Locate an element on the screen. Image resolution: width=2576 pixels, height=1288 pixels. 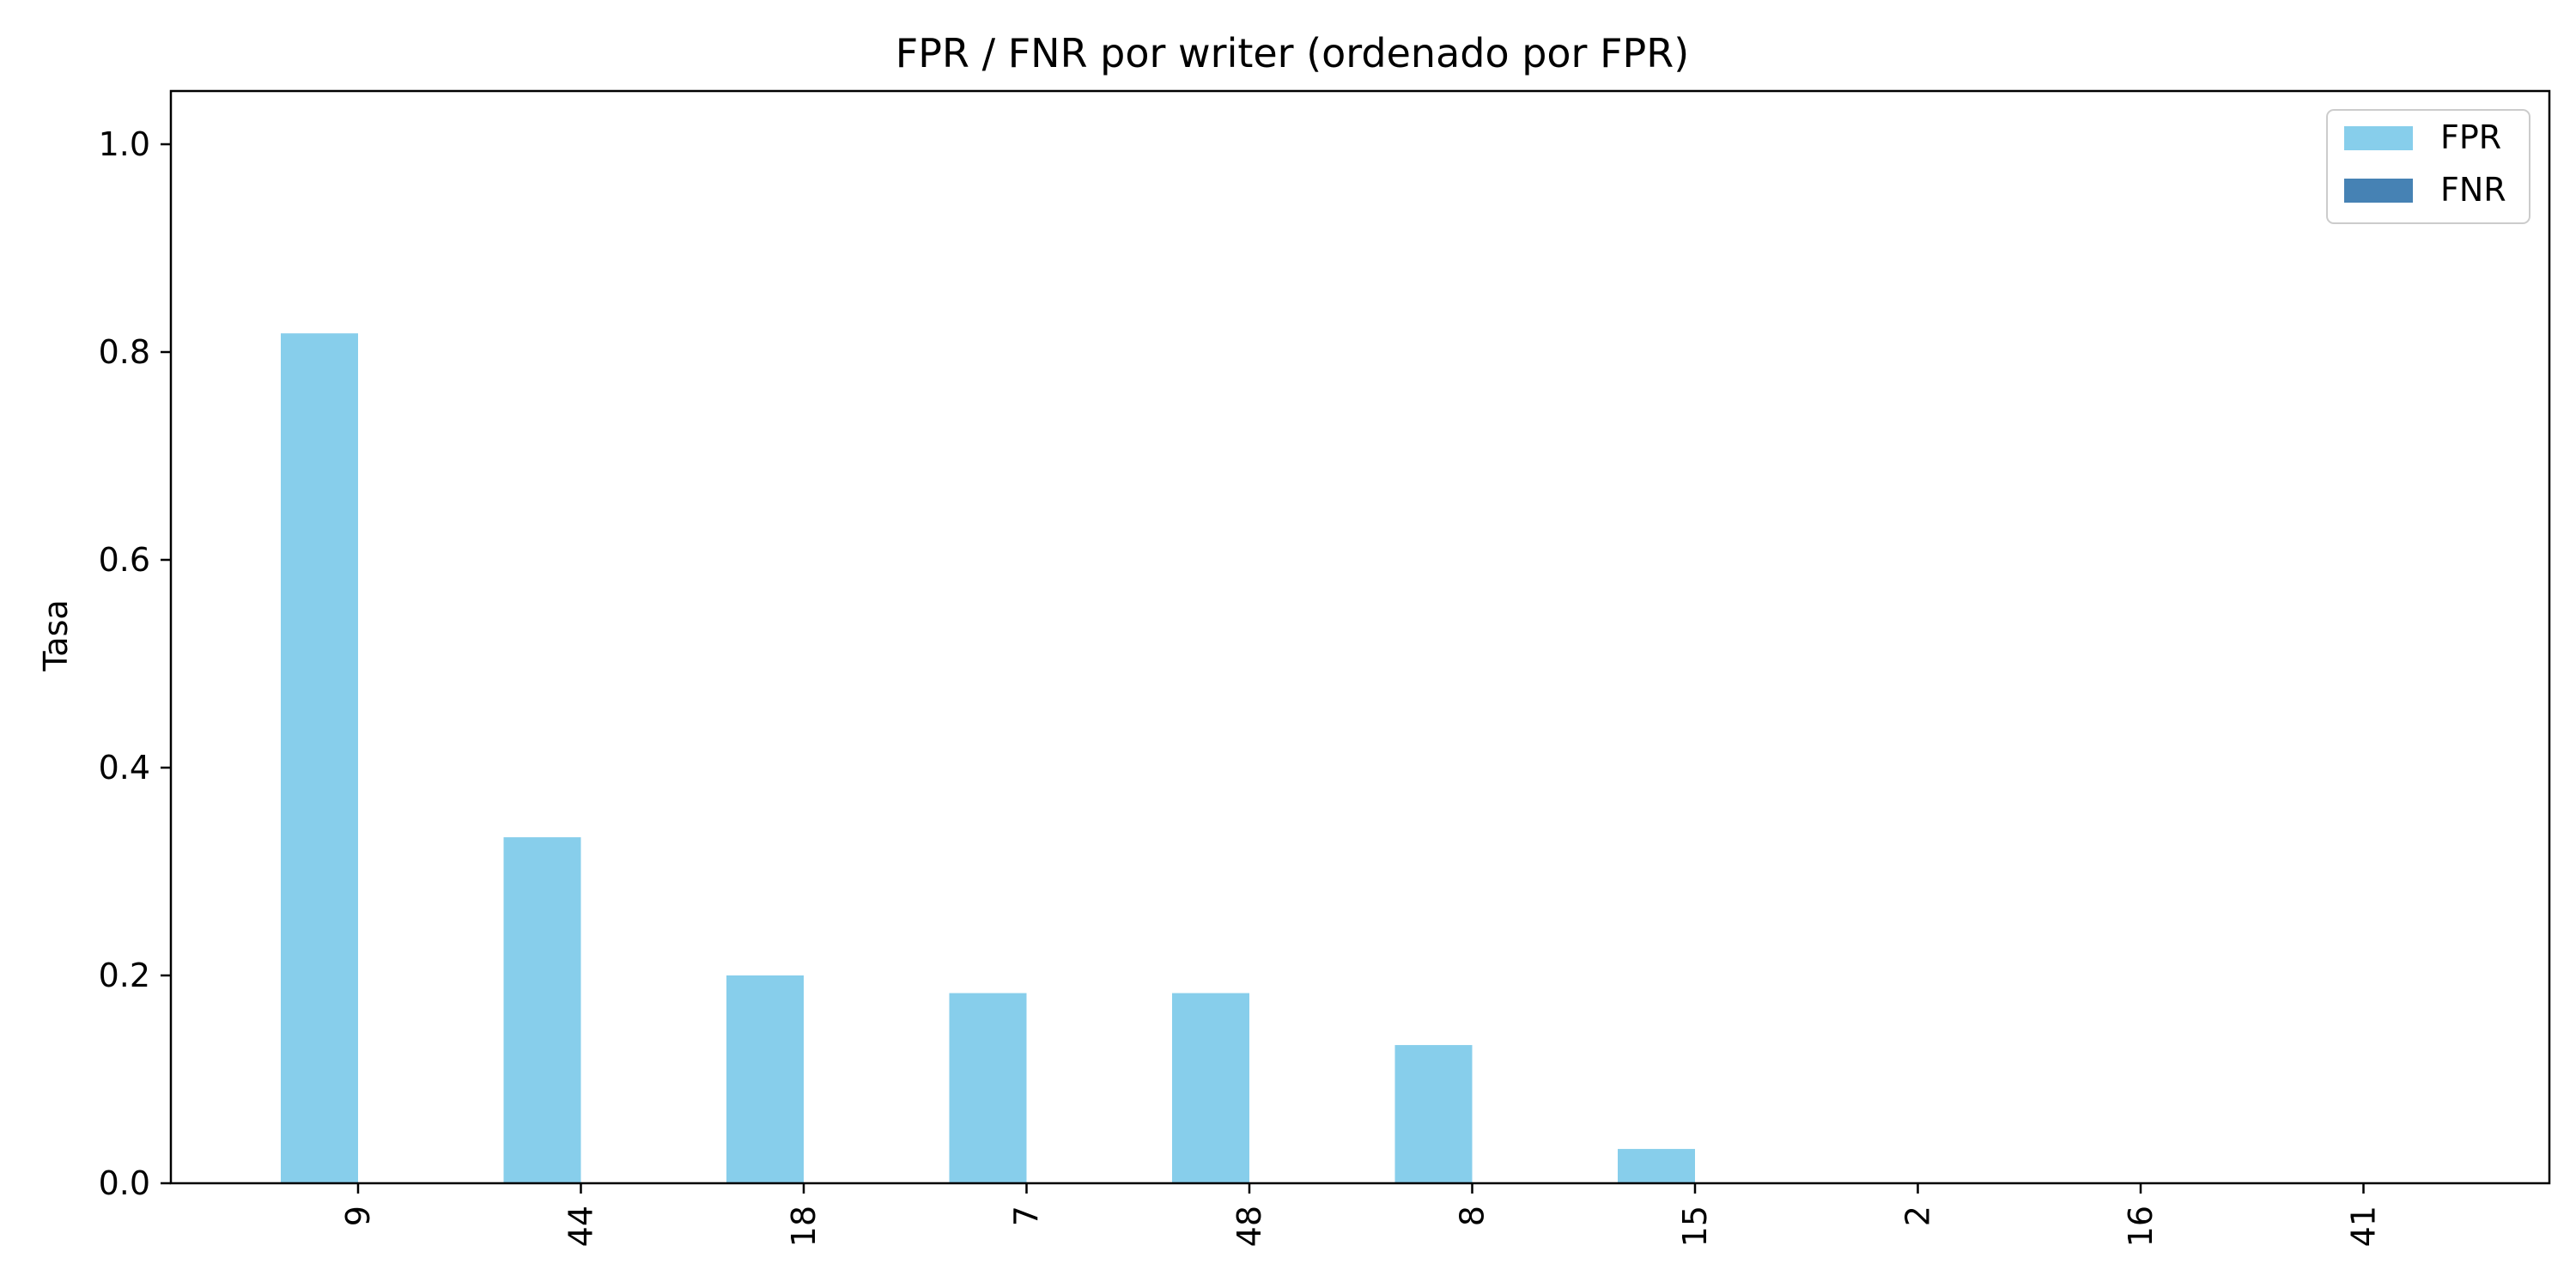
x-tick-label: 16 is located at coordinates (2141, 1226).